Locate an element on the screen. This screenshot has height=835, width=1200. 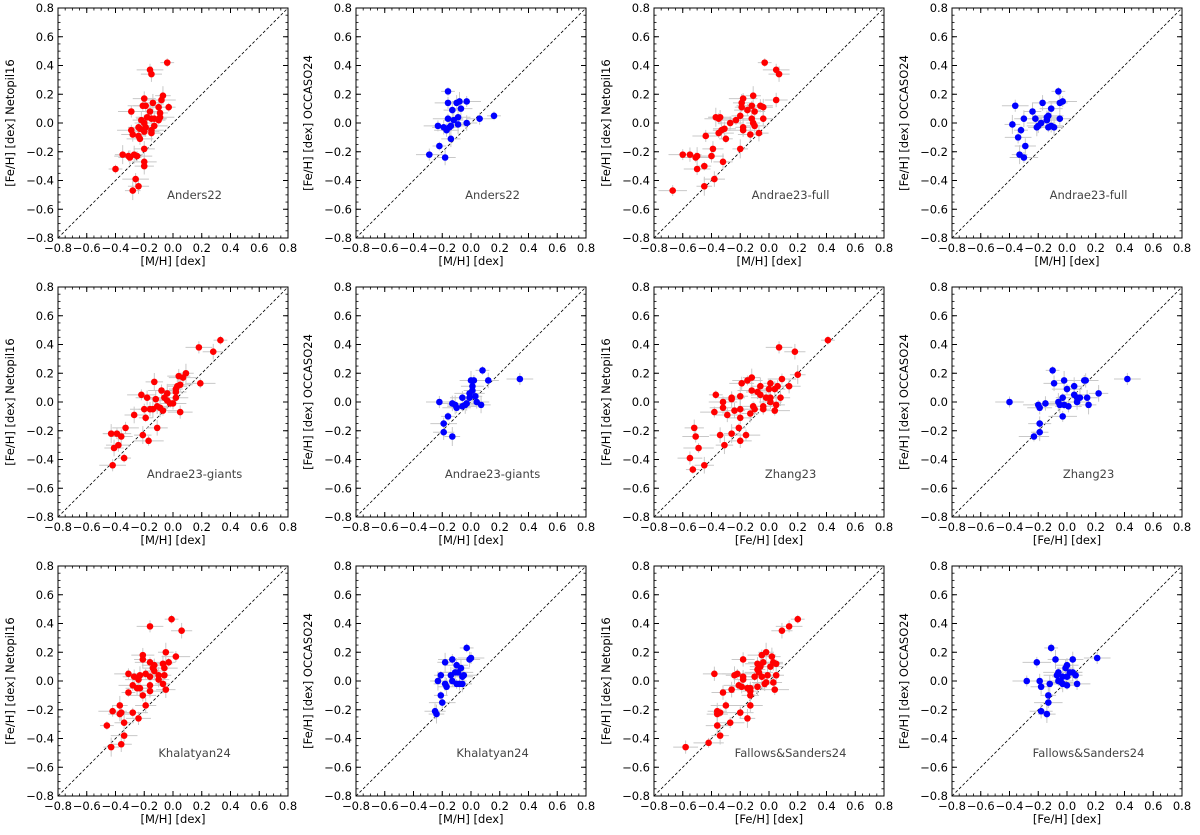
y-axis-label: [Fe/H] [dex] OCCASO24 is located at coordinates (904, 123).